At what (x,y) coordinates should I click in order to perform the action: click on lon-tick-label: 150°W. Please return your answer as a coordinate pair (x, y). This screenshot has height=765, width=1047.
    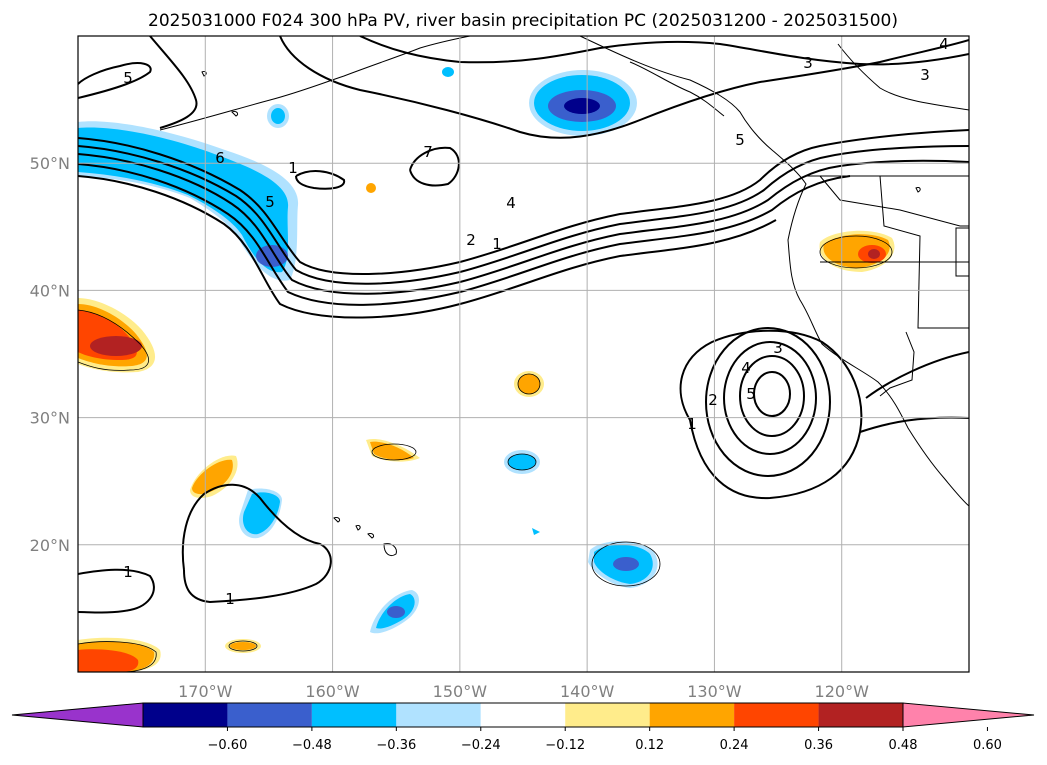
    Looking at the image, I should click on (460, 691).